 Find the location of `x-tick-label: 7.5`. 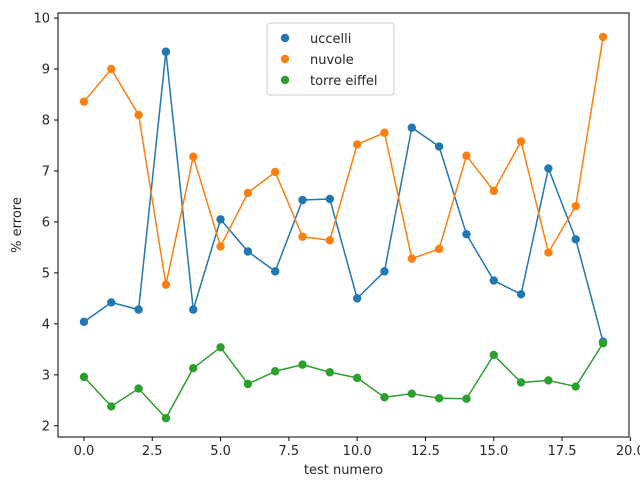

x-tick-label: 7.5 is located at coordinates (289, 451).